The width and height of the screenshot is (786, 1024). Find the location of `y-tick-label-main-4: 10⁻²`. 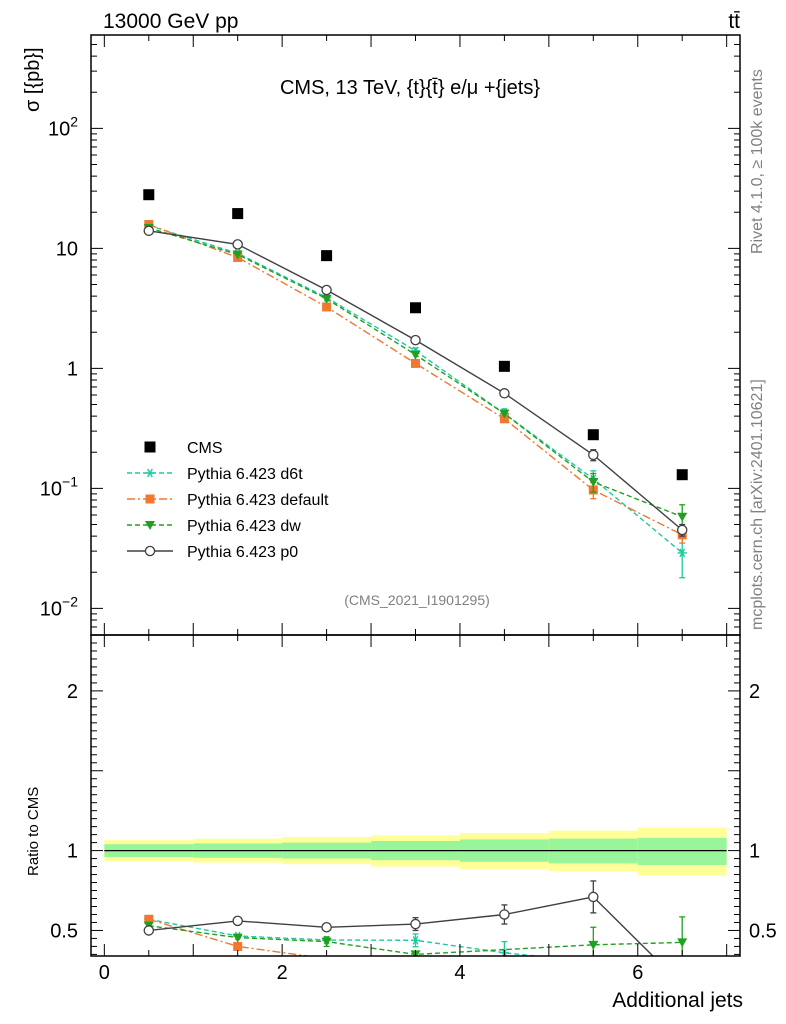

y-tick-label-main-4: 10⁻² is located at coordinates (59, 606).